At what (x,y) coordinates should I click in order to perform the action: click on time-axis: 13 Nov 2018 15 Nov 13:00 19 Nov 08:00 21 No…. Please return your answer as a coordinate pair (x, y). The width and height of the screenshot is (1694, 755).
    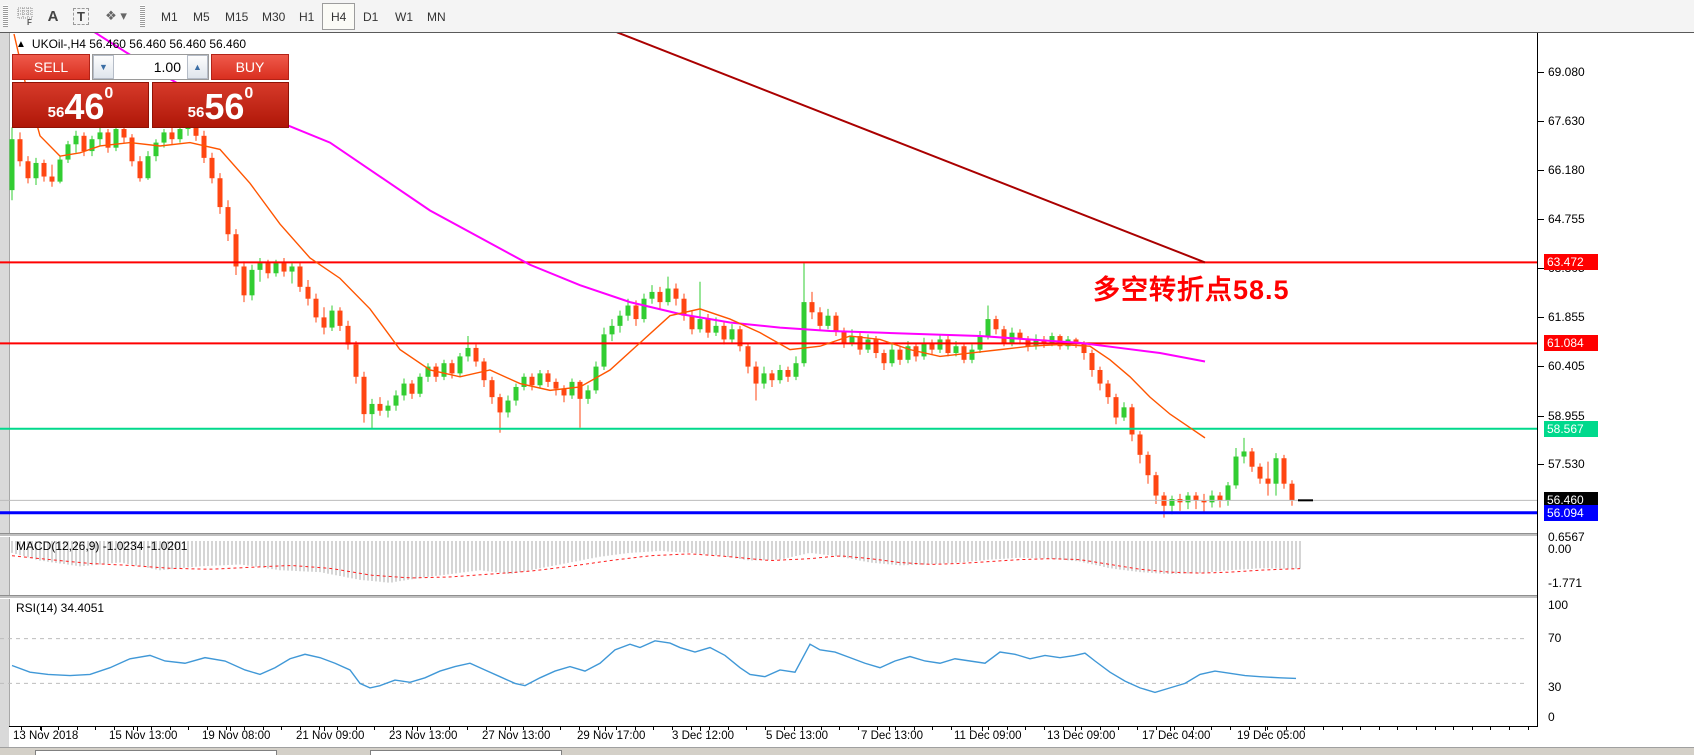
    Looking at the image, I should click on (773, 737).